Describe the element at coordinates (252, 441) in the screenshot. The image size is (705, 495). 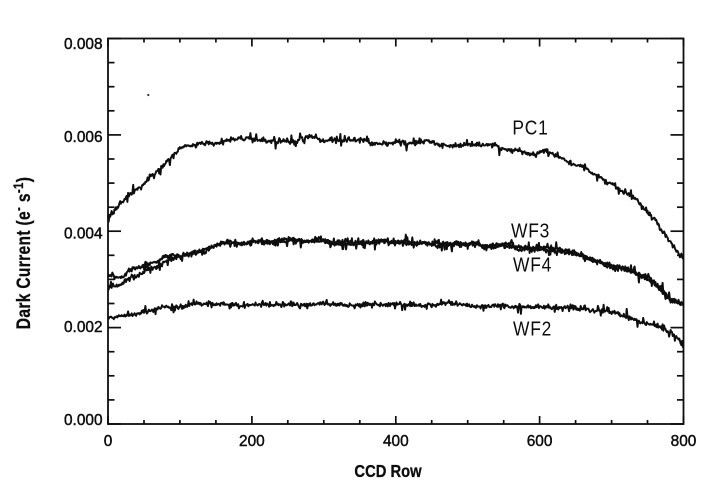
I see `svg-text: 200` at that location.